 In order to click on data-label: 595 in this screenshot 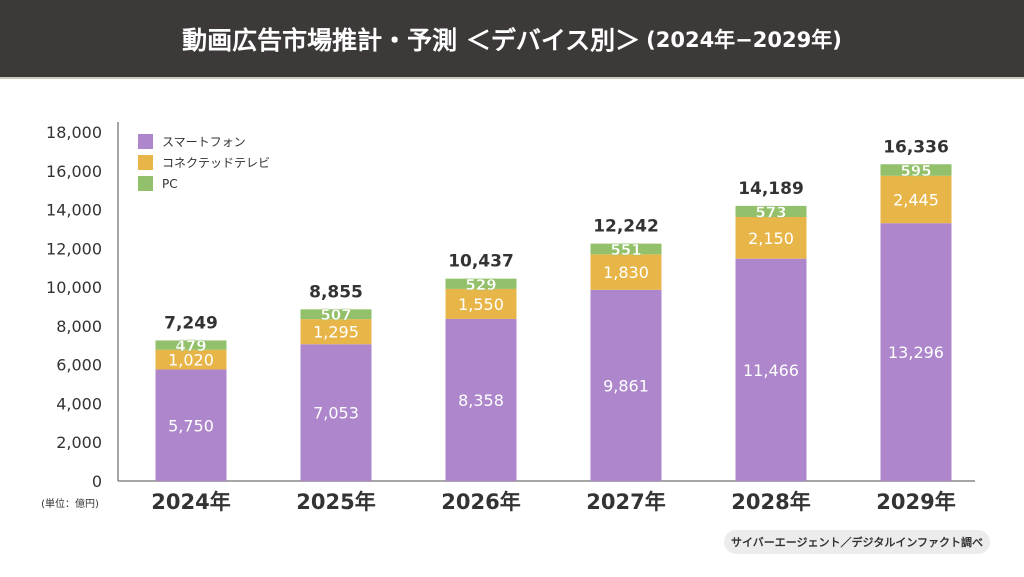, I will do `click(915, 171)`.